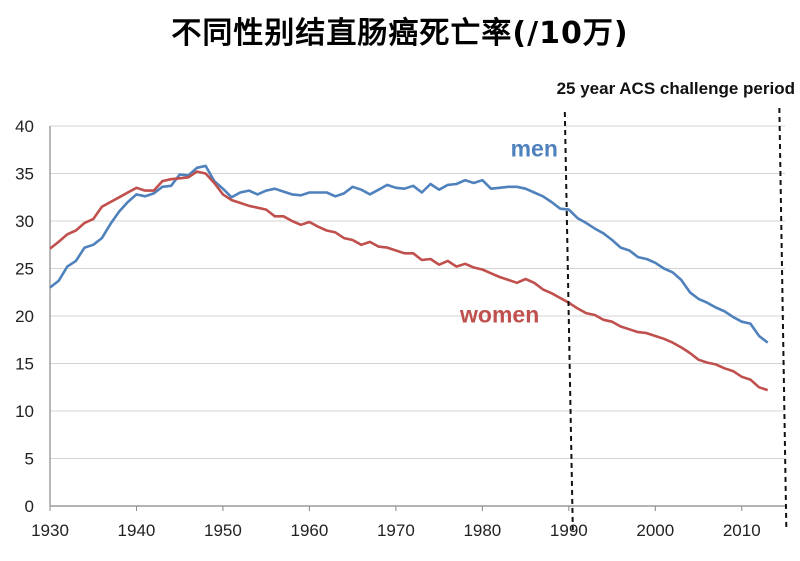 The width and height of the screenshot is (800, 561). I want to click on x-tick-label: 1970, so click(396, 530).